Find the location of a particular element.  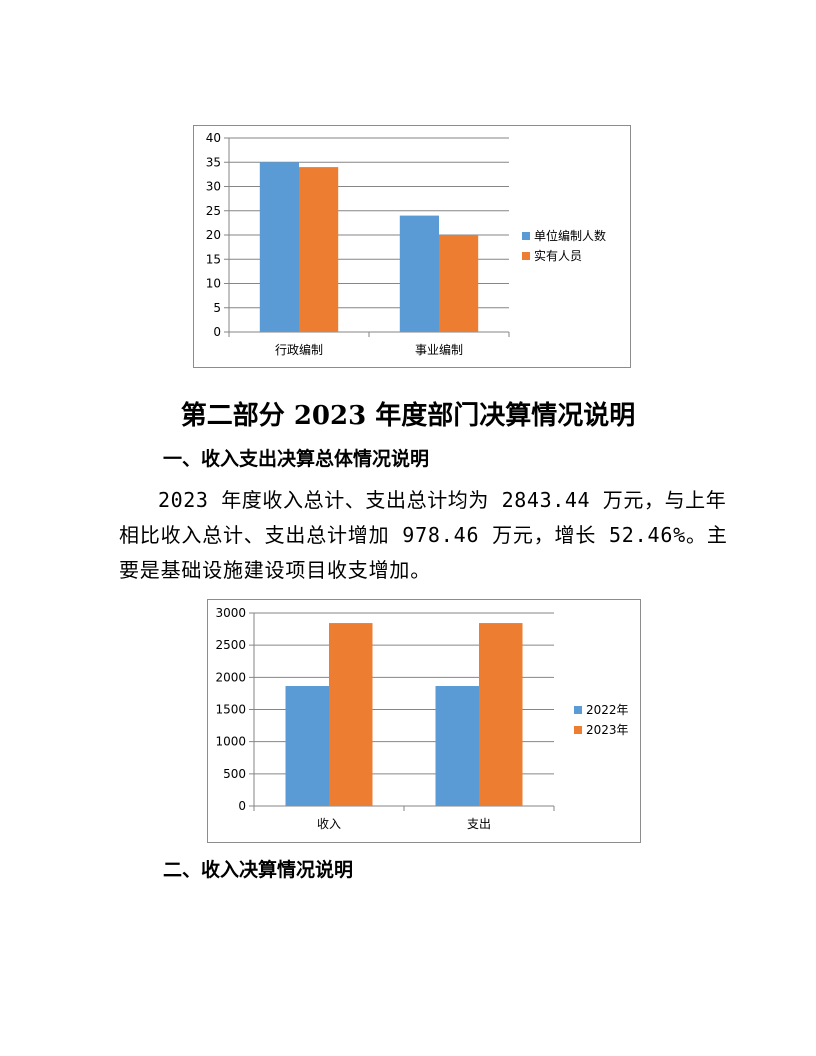

y-tick-label: 5 is located at coordinates (217, 308).